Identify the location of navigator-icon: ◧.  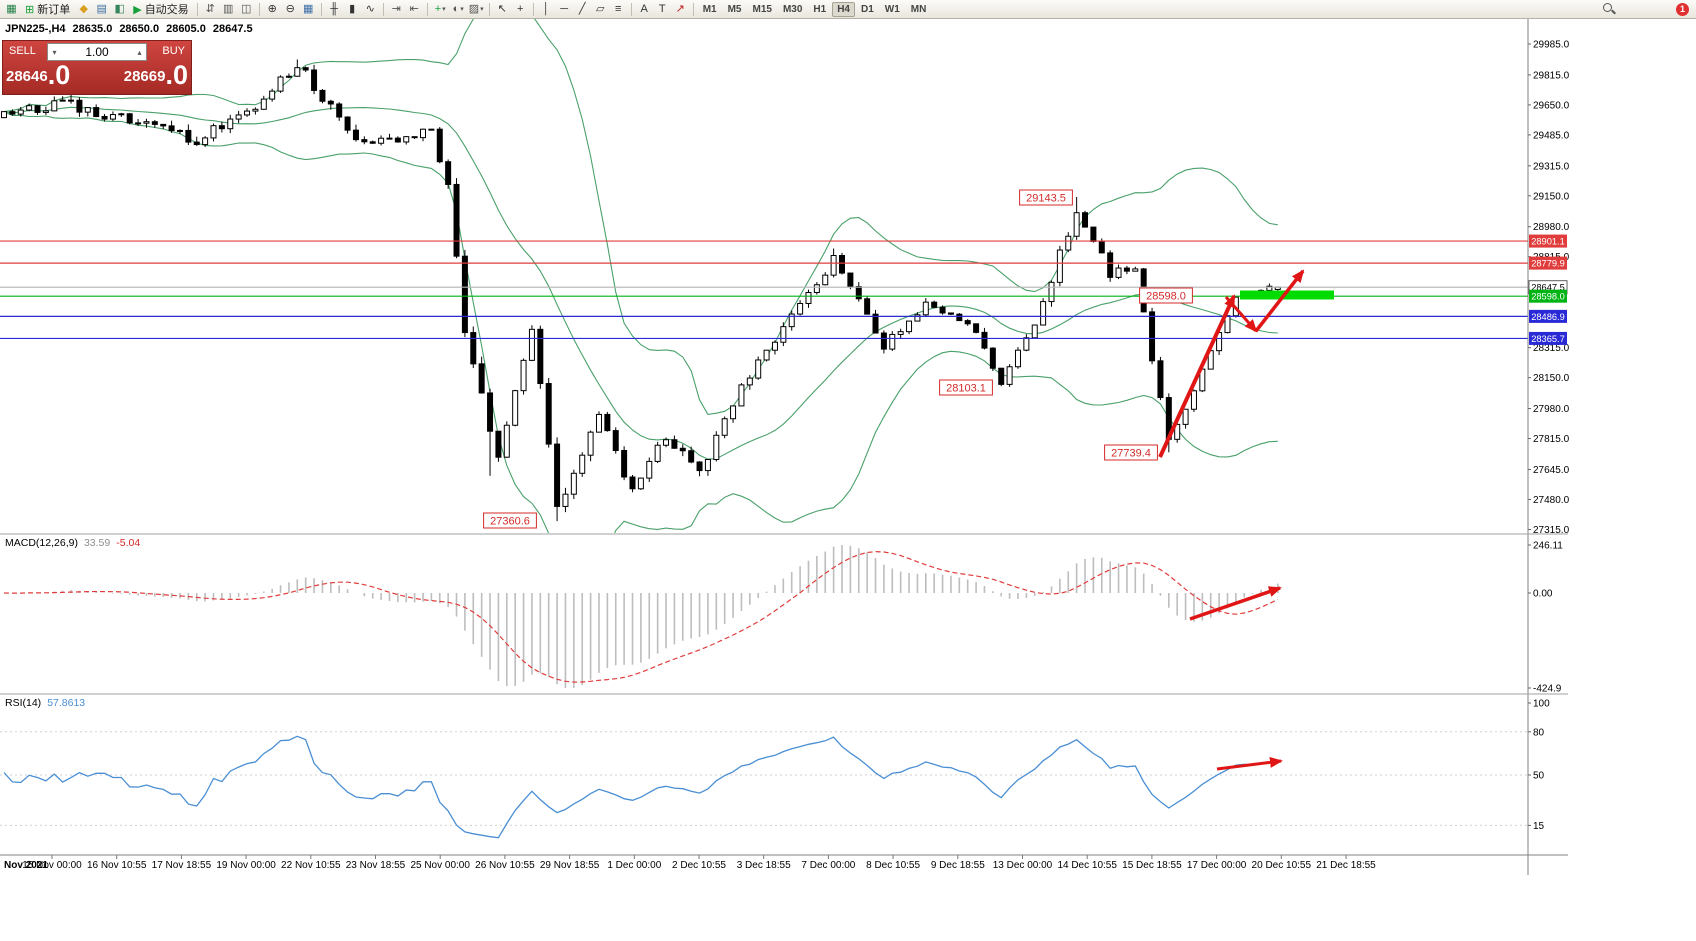
(119, 8).